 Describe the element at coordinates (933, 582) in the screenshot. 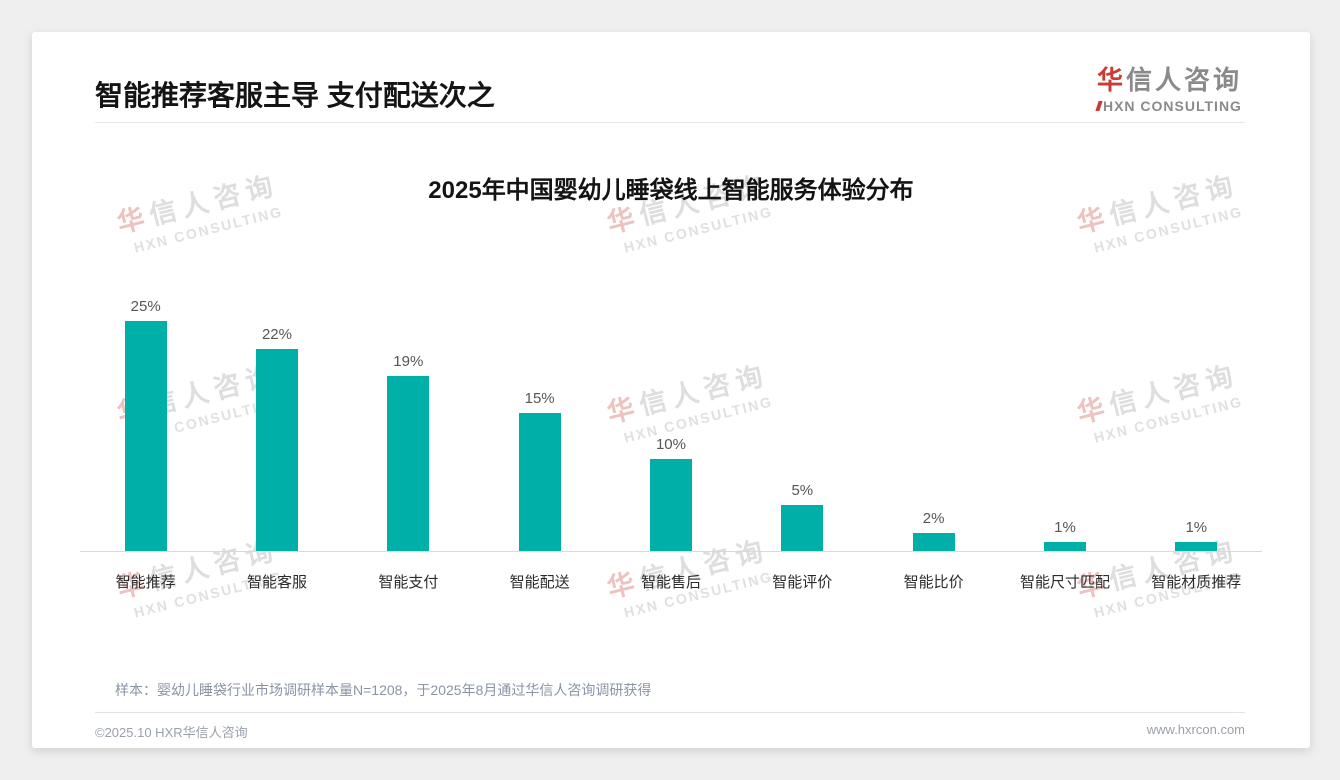

I see `bar-category-label: 智能比价` at that location.